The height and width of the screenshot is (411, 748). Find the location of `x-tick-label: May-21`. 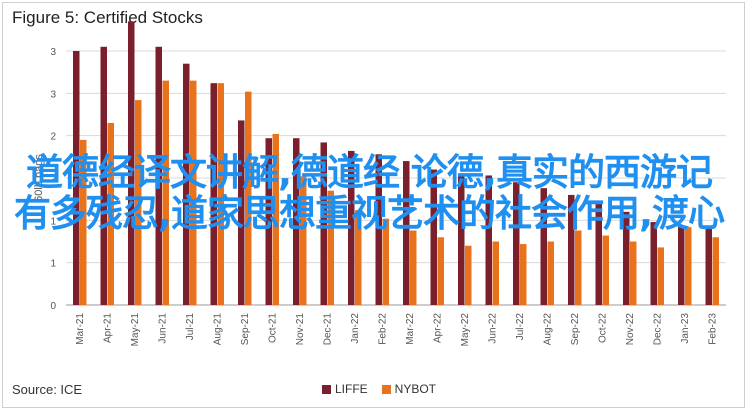

x-tick-label: May-21 is located at coordinates (135, 330).